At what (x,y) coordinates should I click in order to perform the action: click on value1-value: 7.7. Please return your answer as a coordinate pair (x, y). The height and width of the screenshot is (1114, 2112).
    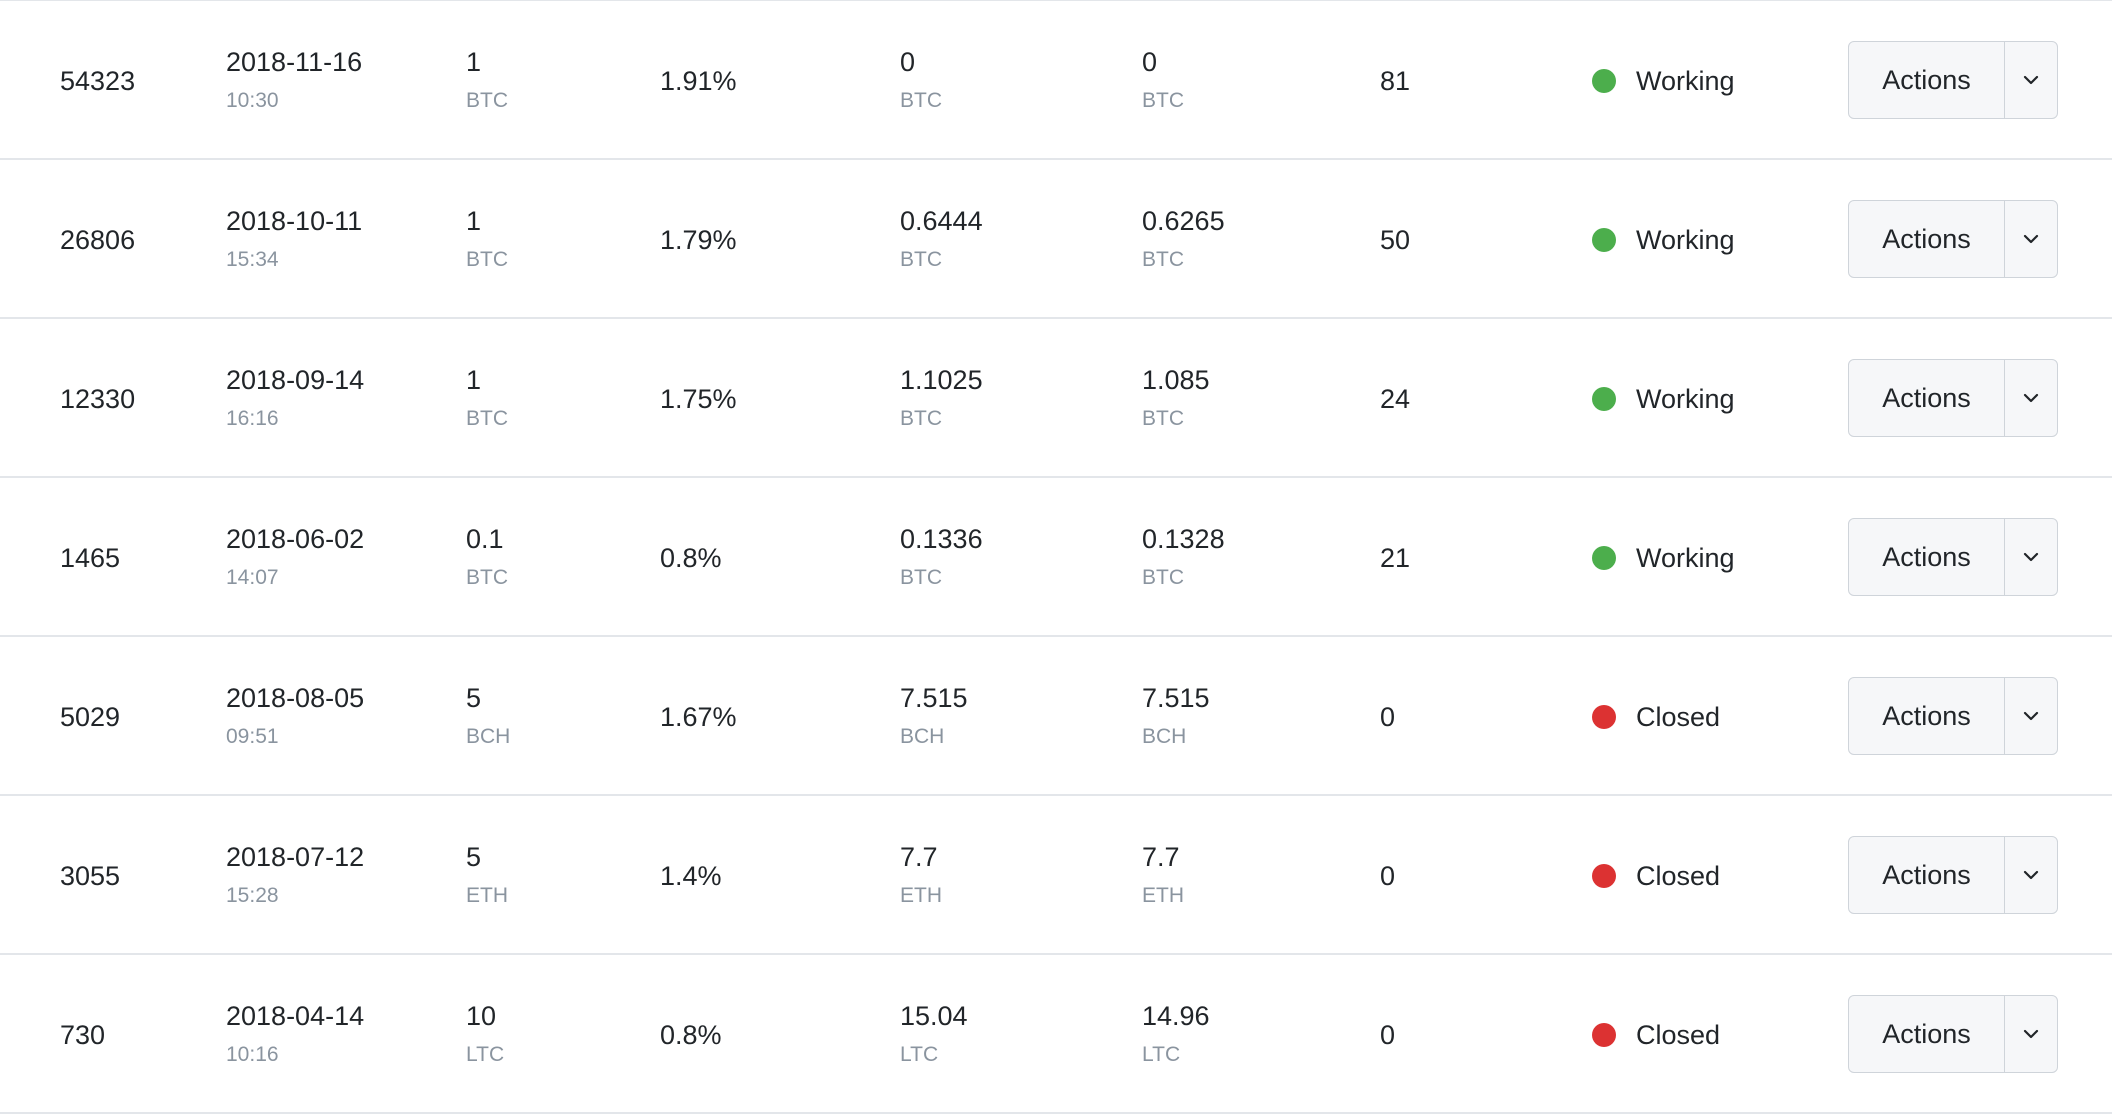
    Looking at the image, I should click on (919, 857).